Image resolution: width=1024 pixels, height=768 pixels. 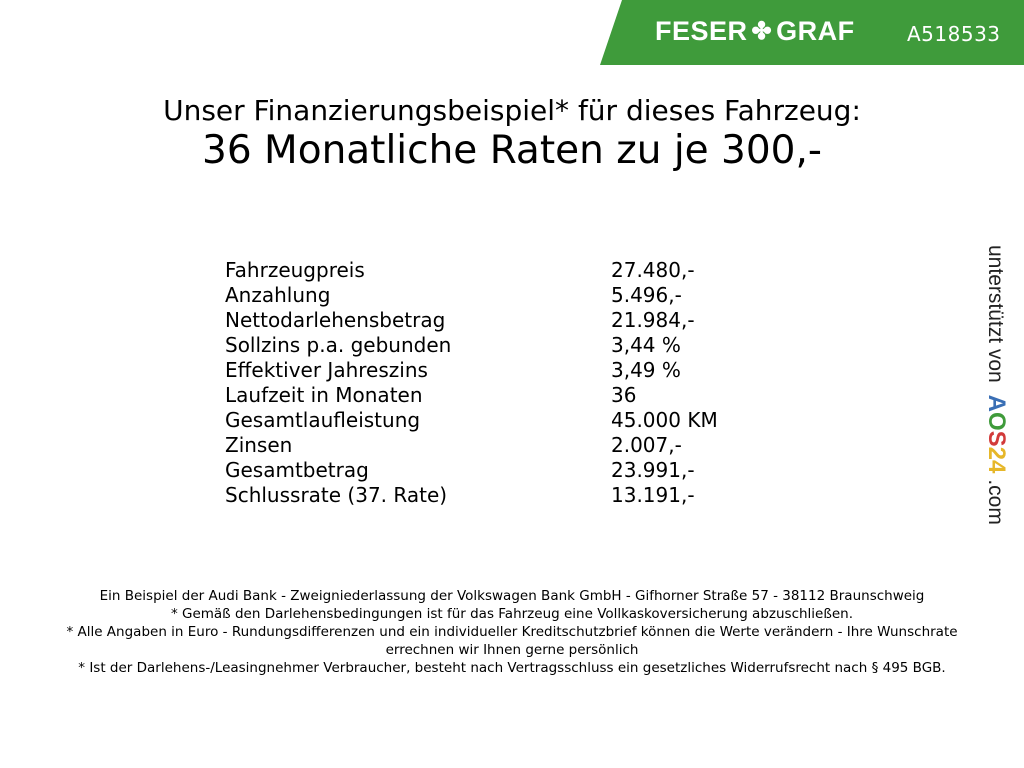 I want to click on aos24-logo: AOS24, so click(x=996, y=434).